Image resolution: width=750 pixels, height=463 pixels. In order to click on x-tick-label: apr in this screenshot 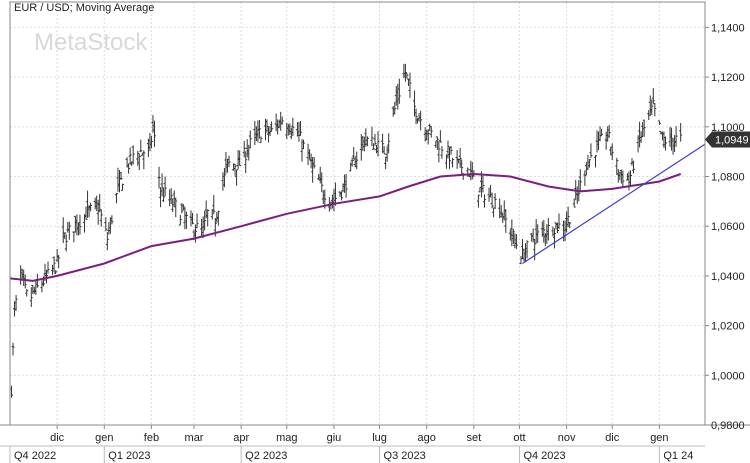, I will do `click(241, 438)`.